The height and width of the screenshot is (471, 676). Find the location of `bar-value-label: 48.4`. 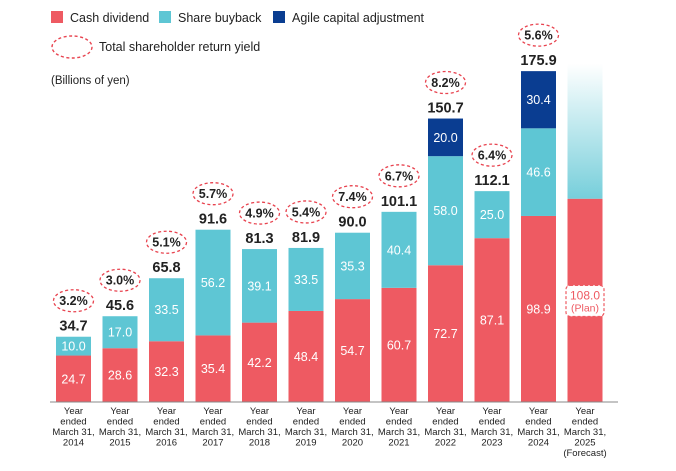

bar-value-label: 48.4 is located at coordinates (306, 357).